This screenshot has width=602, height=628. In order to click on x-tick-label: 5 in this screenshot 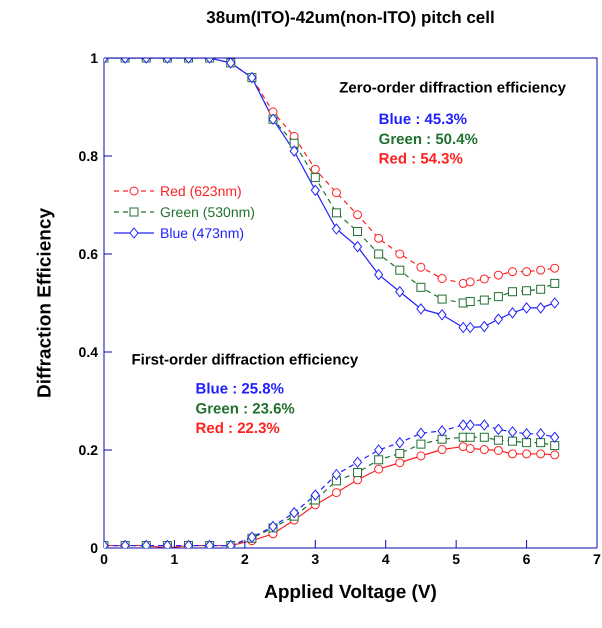, I will do `click(456, 558)`.